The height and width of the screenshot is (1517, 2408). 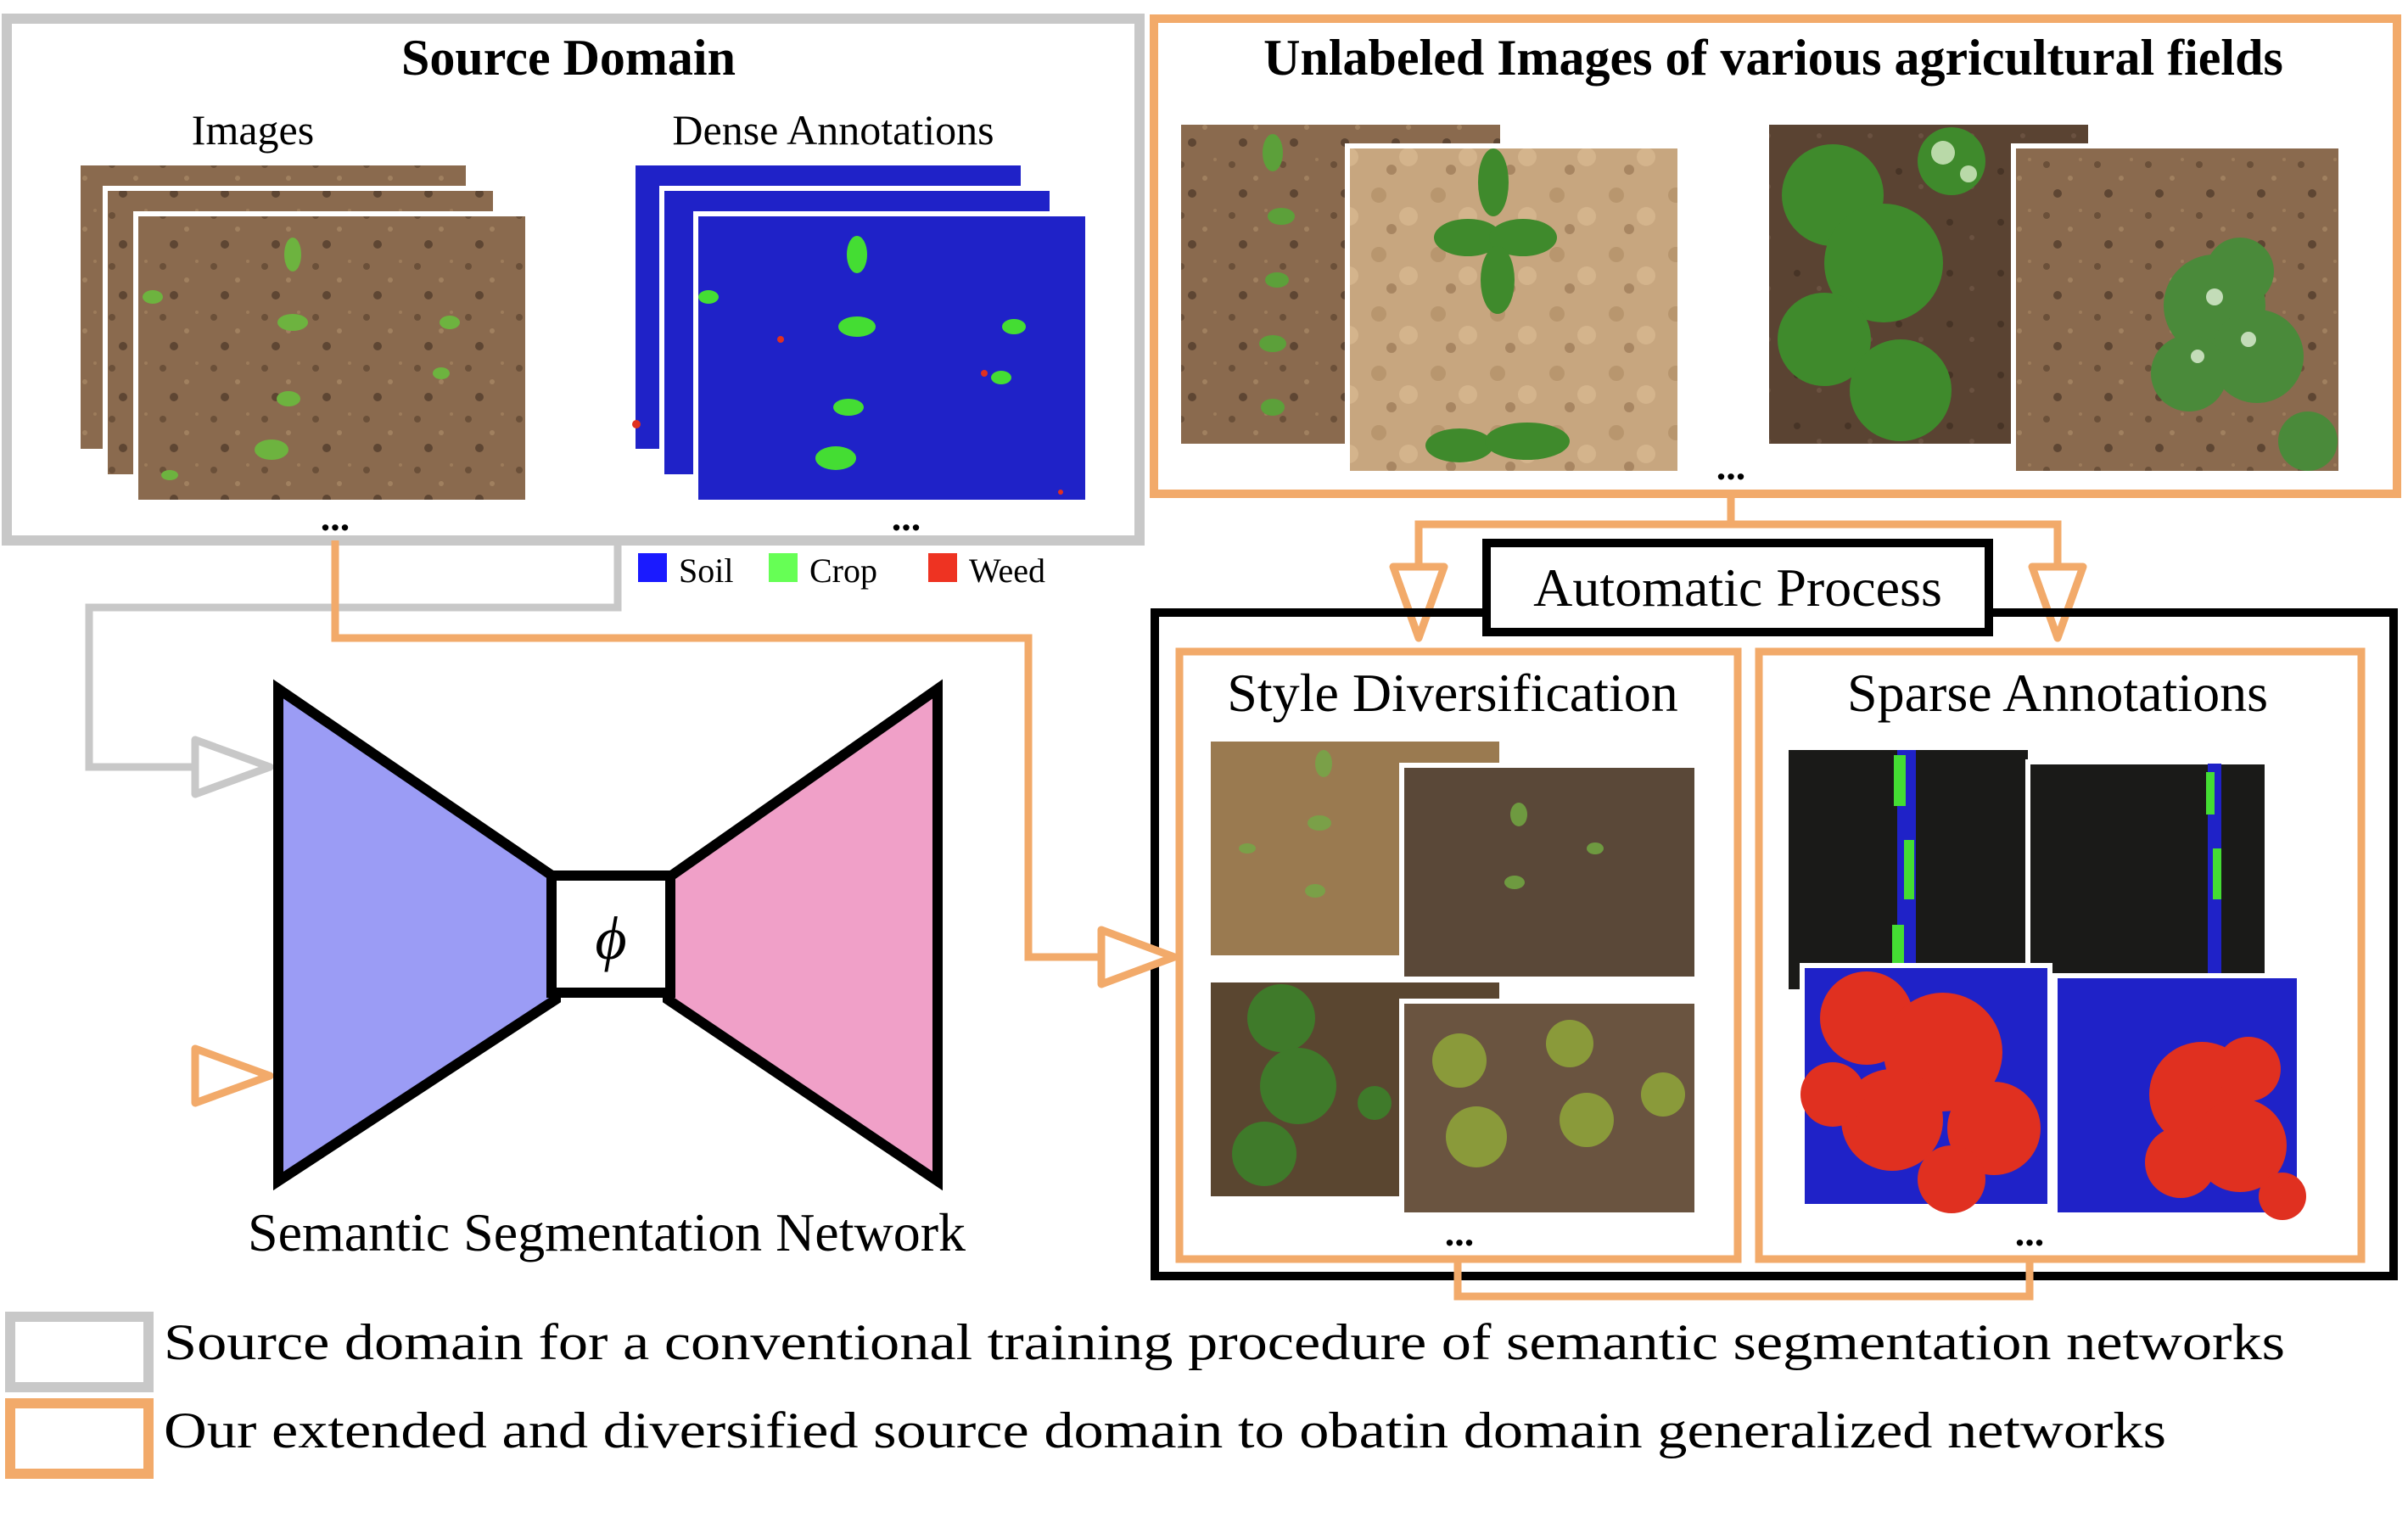 I want to click on network-label: Semantic Segmentation Network, so click(x=607, y=1232).